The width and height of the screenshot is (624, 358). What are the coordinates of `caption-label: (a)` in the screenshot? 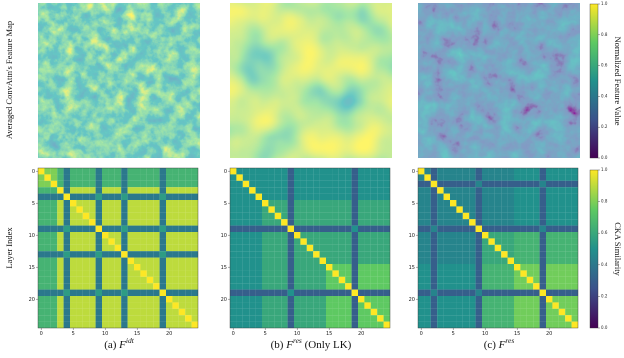 It's located at (110, 345).